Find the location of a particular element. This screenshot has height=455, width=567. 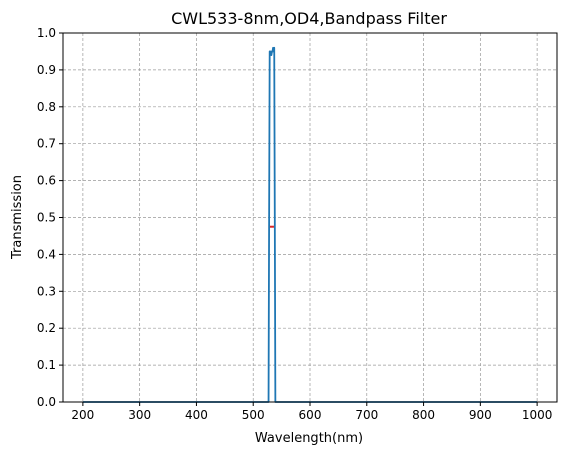

x-tick-label: 500 is located at coordinates (253, 415).